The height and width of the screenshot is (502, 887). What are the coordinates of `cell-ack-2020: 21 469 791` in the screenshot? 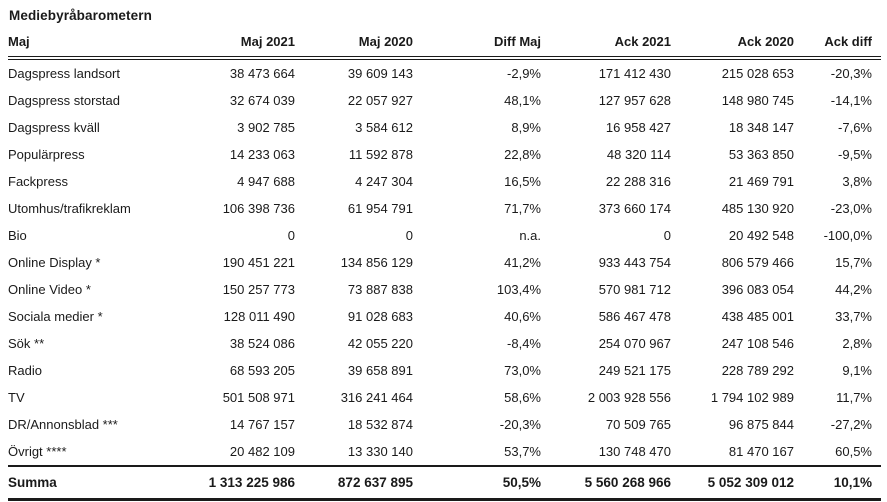 It's located at (761, 181).